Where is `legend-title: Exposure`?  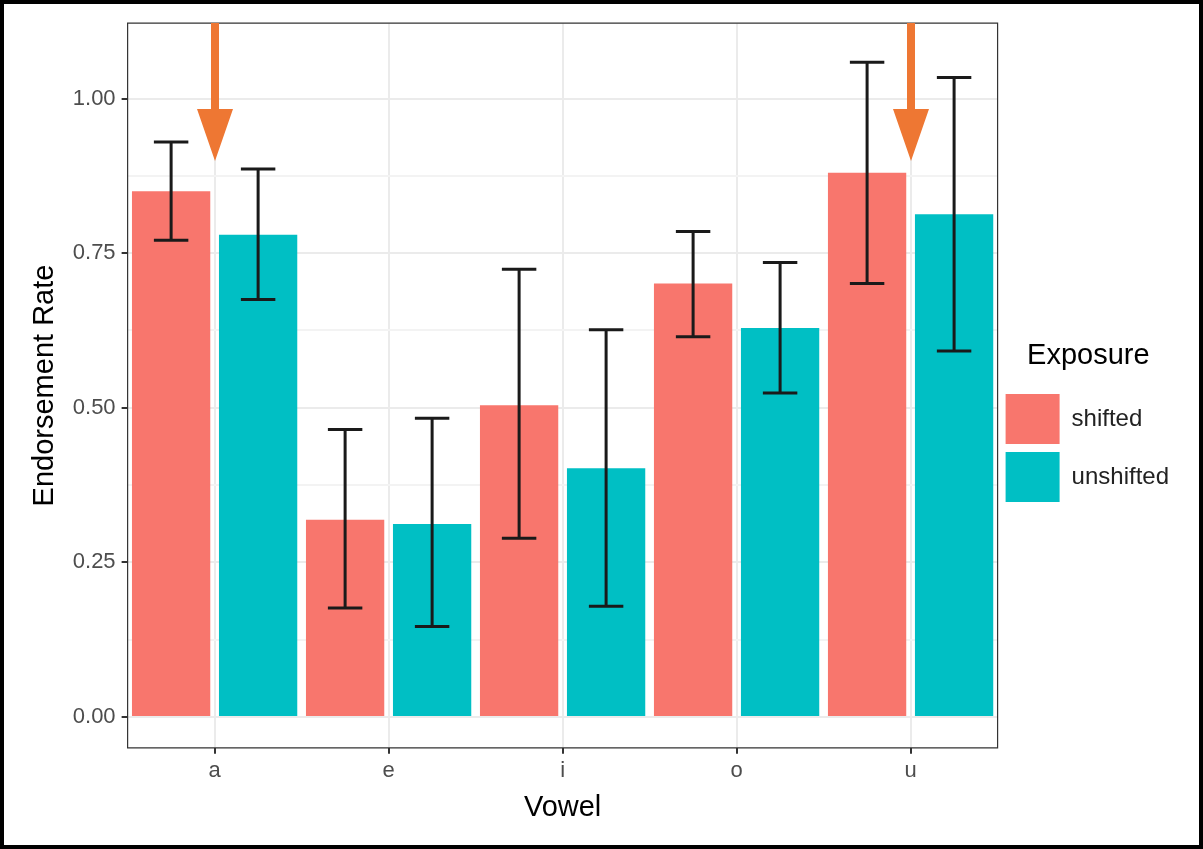 legend-title: Exposure is located at coordinates (1088, 353).